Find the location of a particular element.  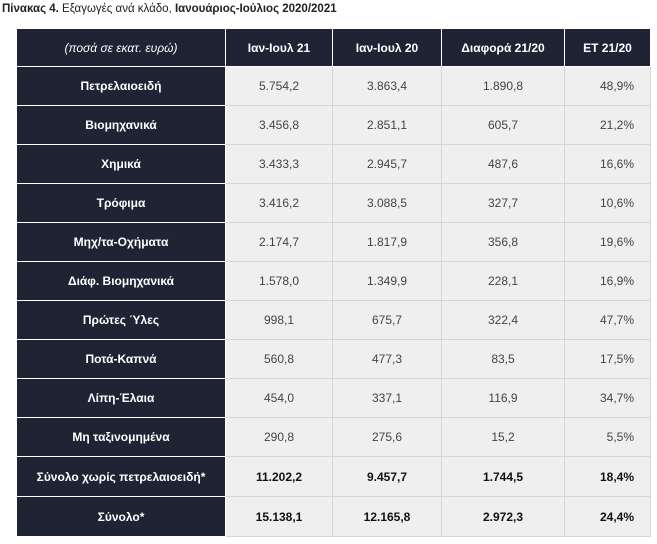

cell-jan-jul-21: 3.416,2 is located at coordinates (279, 203).